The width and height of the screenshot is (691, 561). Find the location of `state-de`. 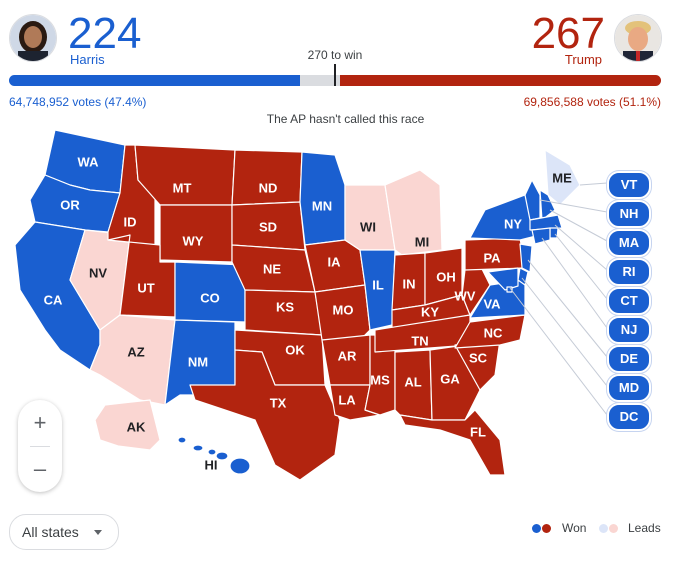

state-de is located at coordinates (523, 276).